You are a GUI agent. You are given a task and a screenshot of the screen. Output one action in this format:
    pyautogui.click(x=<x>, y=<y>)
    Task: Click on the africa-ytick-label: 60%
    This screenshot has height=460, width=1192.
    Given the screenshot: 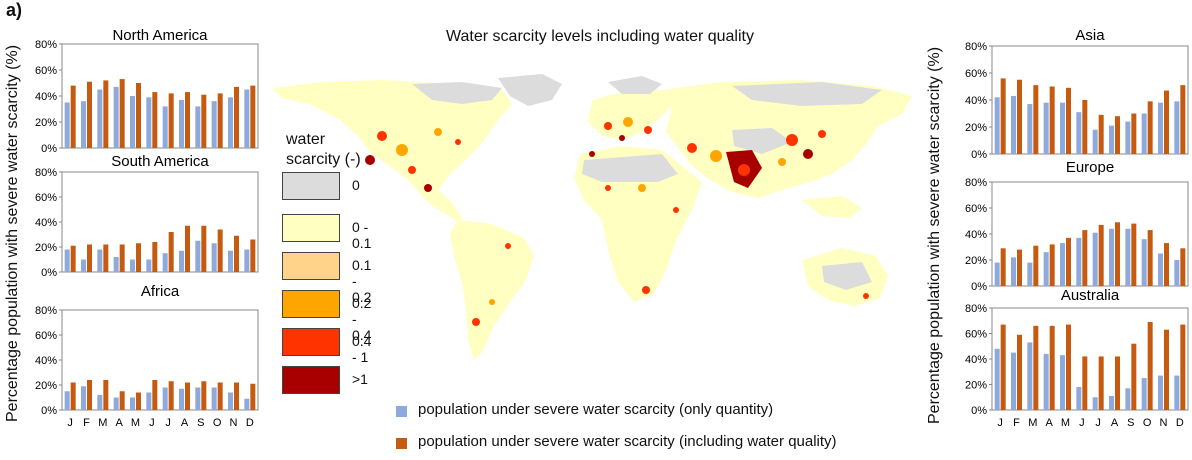 What is the action you would take?
    pyautogui.click(x=46, y=336)
    